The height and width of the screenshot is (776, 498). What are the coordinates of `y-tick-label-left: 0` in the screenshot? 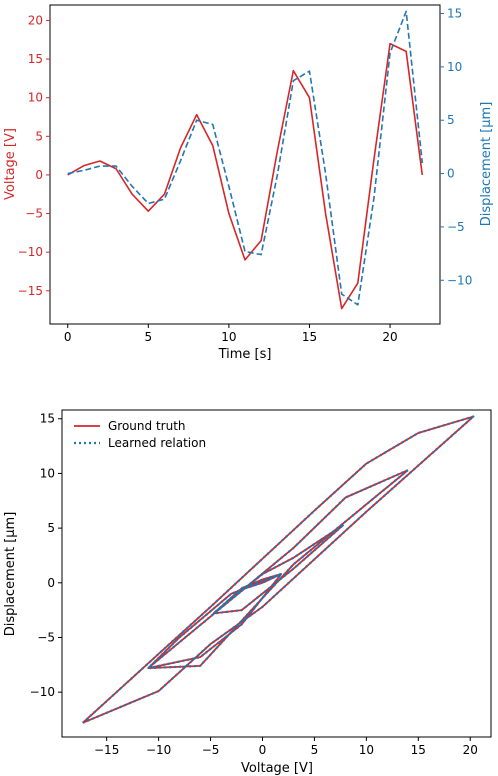 It's located at (39, 175).